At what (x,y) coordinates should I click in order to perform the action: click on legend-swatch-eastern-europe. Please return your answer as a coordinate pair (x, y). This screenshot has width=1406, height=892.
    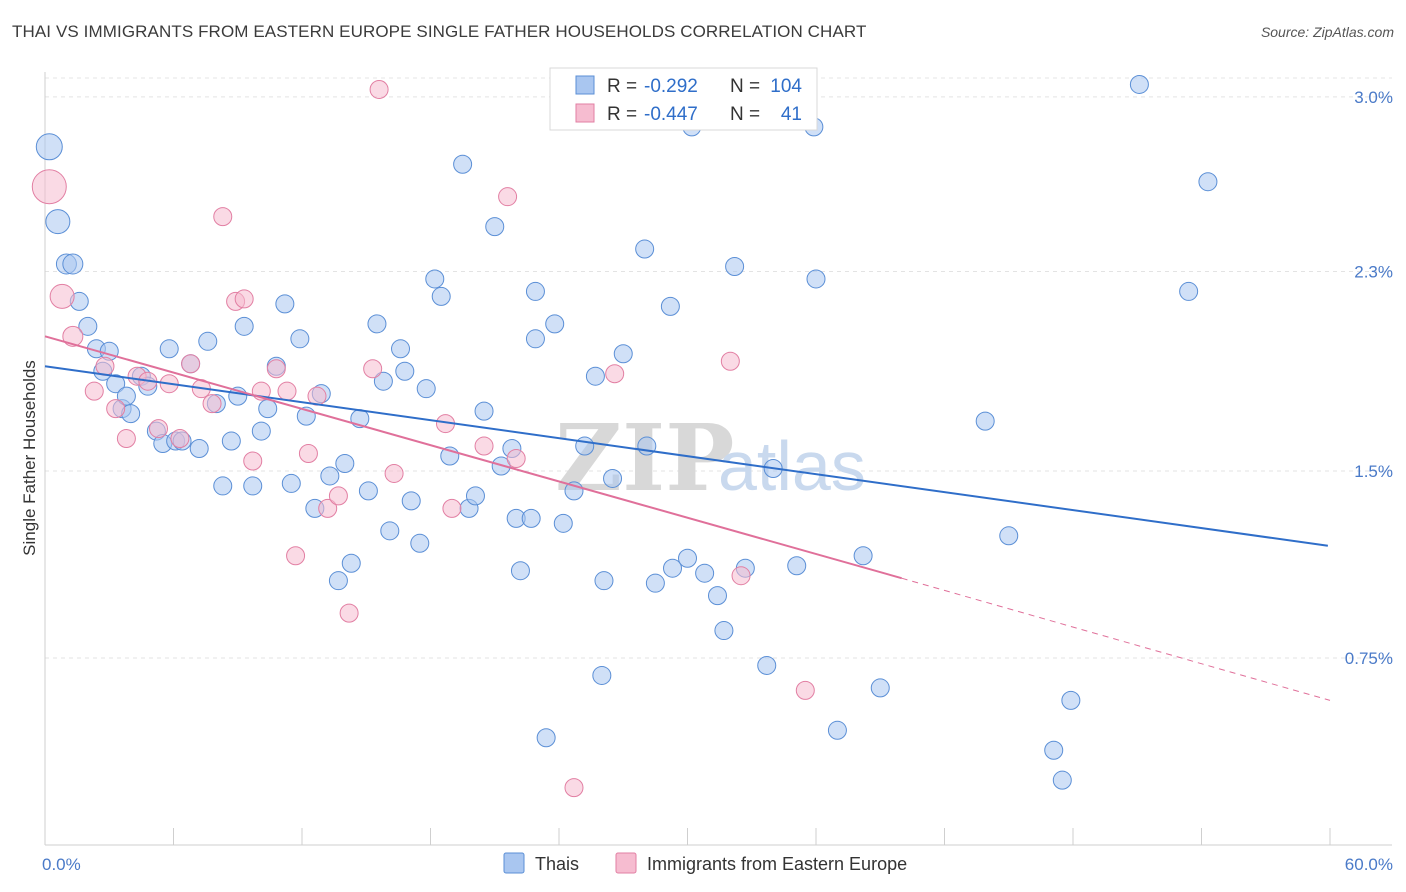
    Looking at the image, I should click on (585, 113).